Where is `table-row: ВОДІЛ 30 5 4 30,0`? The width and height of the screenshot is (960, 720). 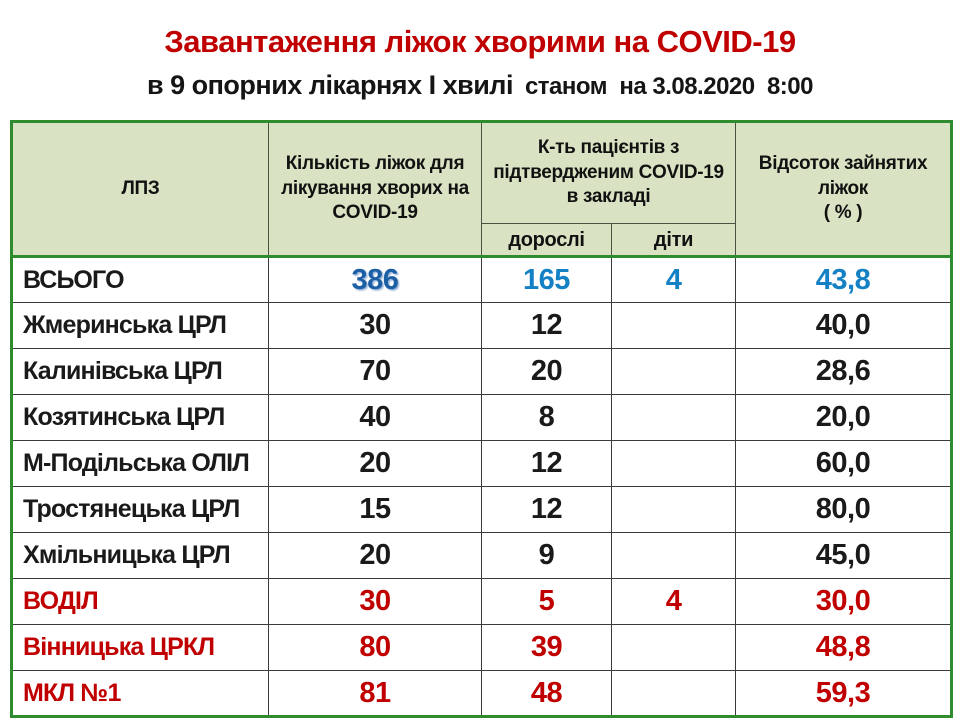 table-row: ВОДІЛ 30 5 4 30,0 is located at coordinates (482, 601).